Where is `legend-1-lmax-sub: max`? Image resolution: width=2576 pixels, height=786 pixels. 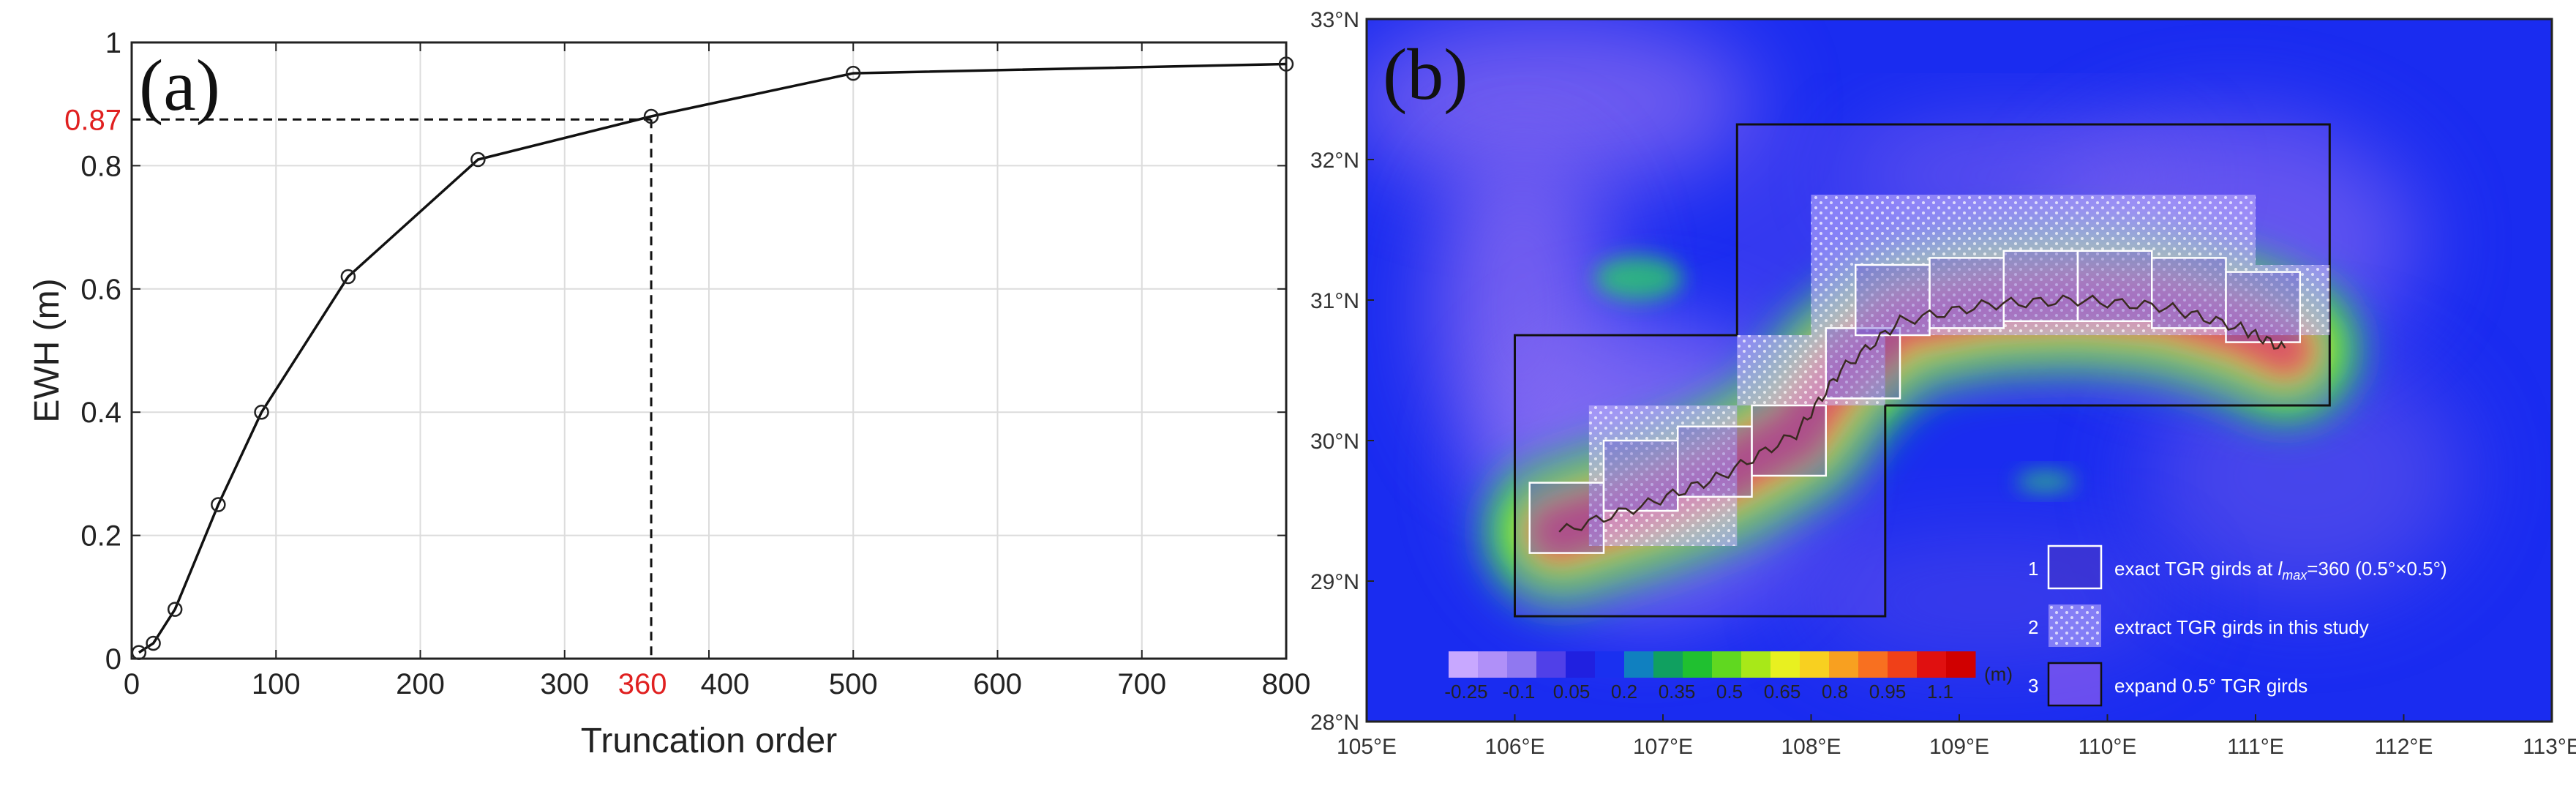 legend-1-lmax-sub: max is located at coordinates (2294, 575).